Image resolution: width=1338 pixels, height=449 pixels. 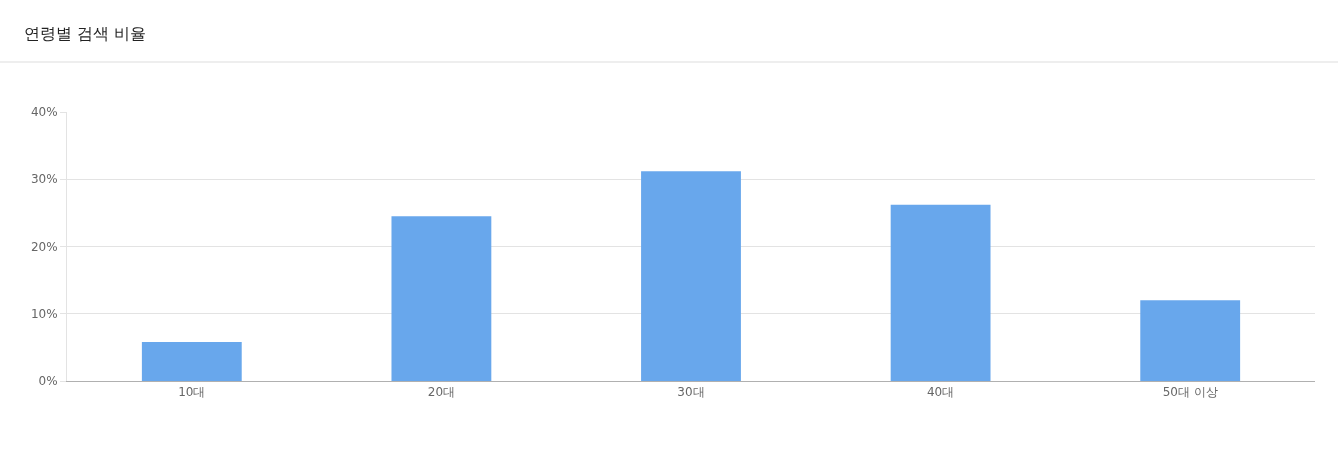 I want to click on y-tick-label: 10%, so click(x=44, y=313).